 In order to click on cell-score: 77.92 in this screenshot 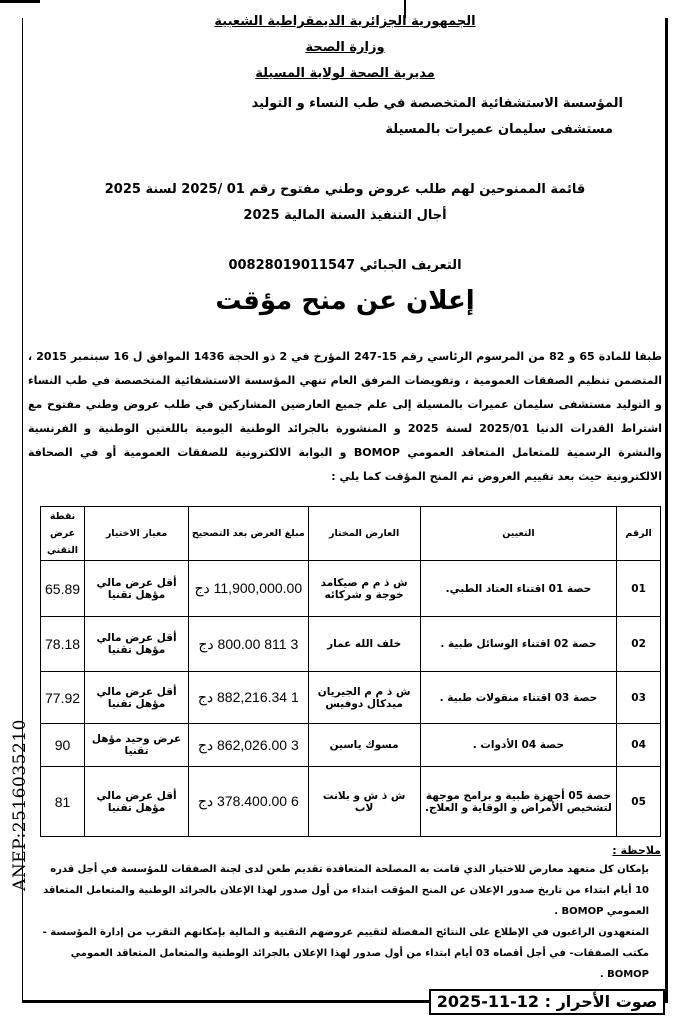, I will do `click(62, 697)`.